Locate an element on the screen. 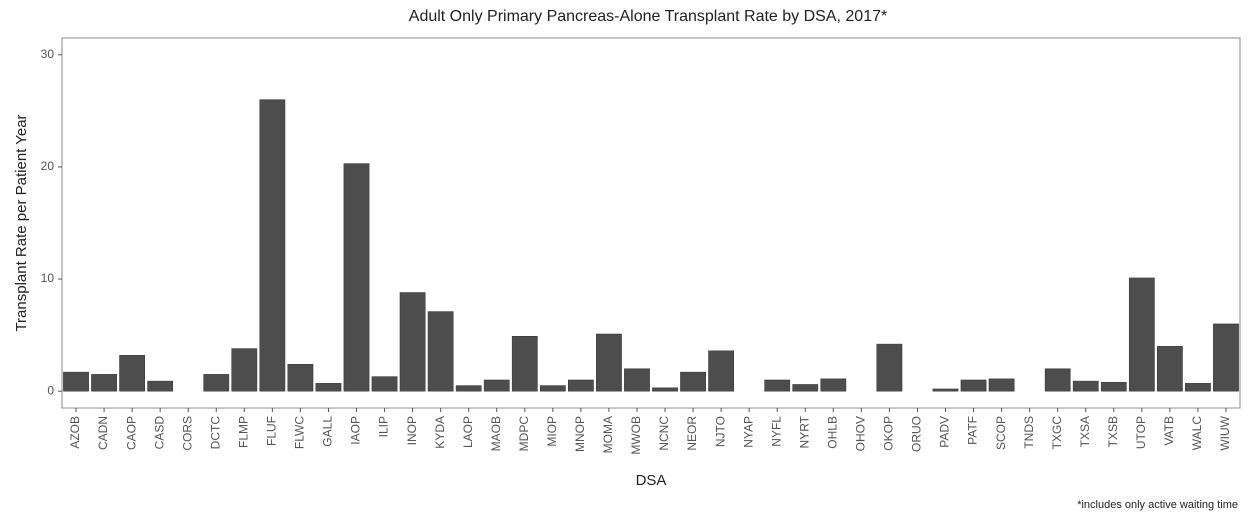 This screenshot has height=516, width=1250. x-tick-label: GALL is located at coordinates (328, 431).